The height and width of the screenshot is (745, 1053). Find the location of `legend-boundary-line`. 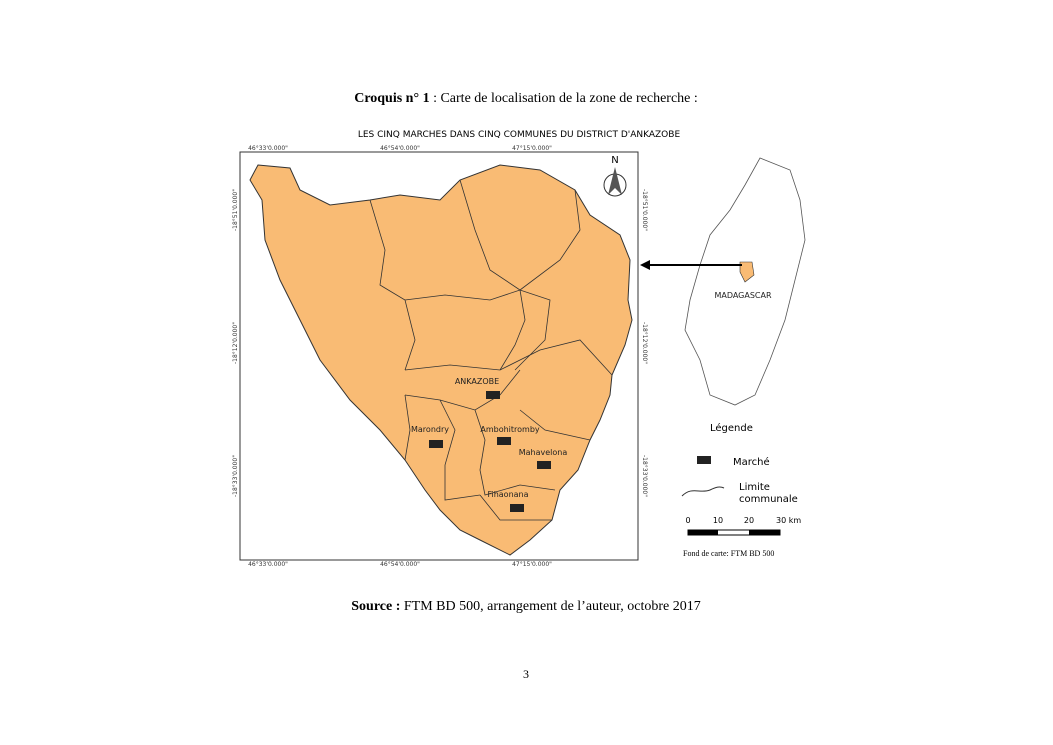

legend-boundary-line is located at coordinates (703, 491).